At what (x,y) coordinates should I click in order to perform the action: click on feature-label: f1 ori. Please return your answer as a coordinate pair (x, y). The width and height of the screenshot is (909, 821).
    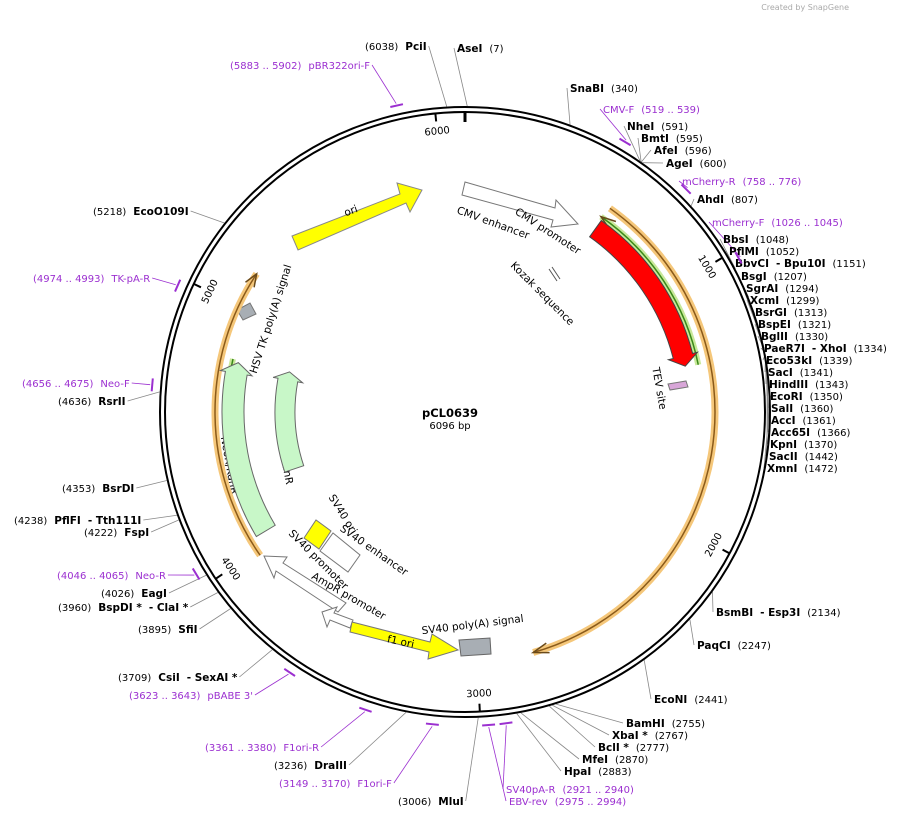
    Looking at the image, I should click on (400, 641).